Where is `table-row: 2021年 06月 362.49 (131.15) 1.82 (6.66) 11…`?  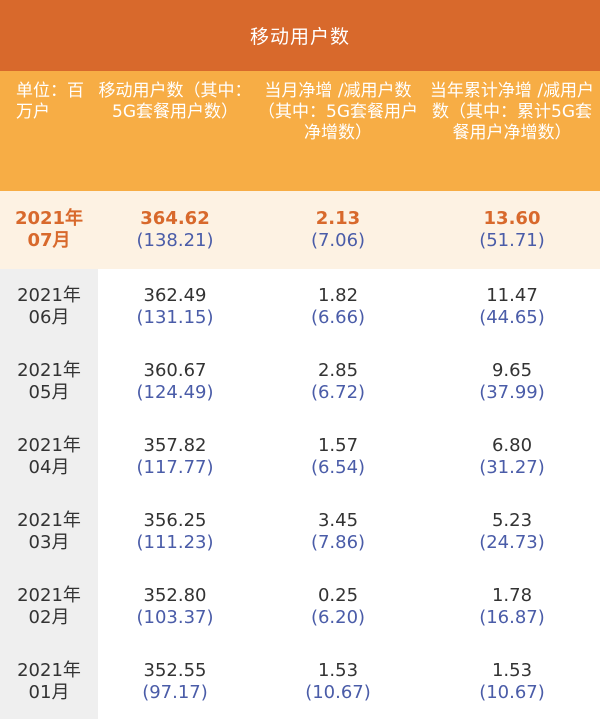
table-row: 2021年 06月 362.49 (131.15) 1.82 (6.66) 11… is located at coordinates (300, 306).